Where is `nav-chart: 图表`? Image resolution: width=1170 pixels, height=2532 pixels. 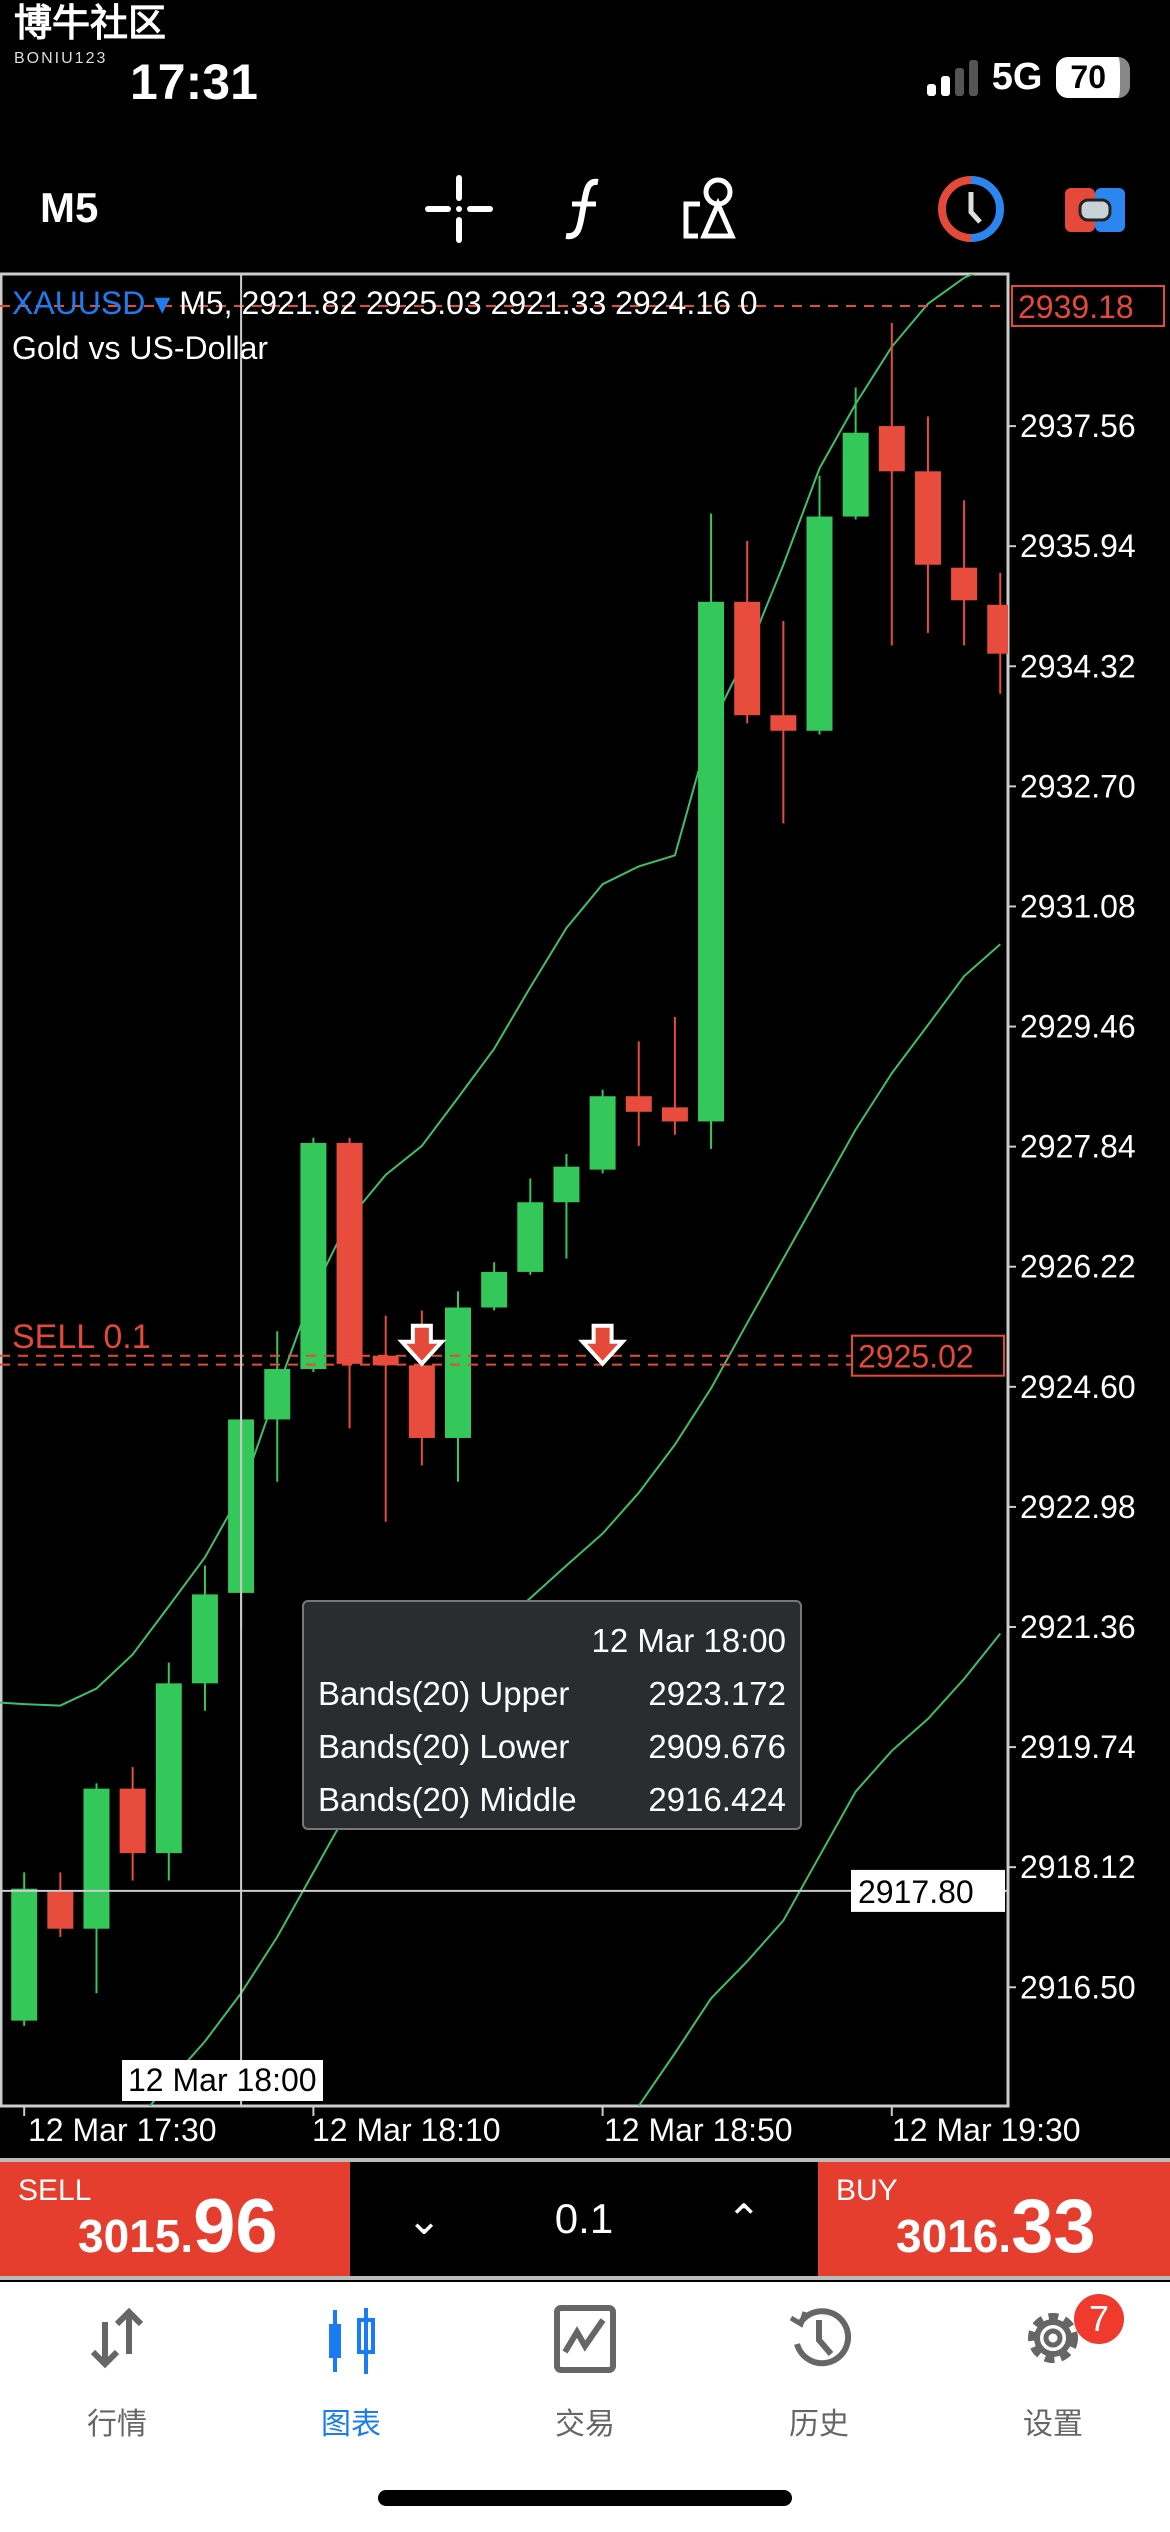
nav-chart: 图表 is located at coordinates (351, 2372).